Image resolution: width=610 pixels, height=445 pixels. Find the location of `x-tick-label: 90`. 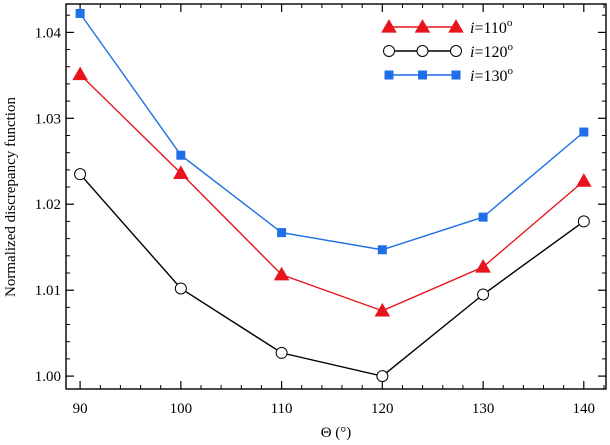

x-tick-label: 90 is located at coordinates (80, 409).